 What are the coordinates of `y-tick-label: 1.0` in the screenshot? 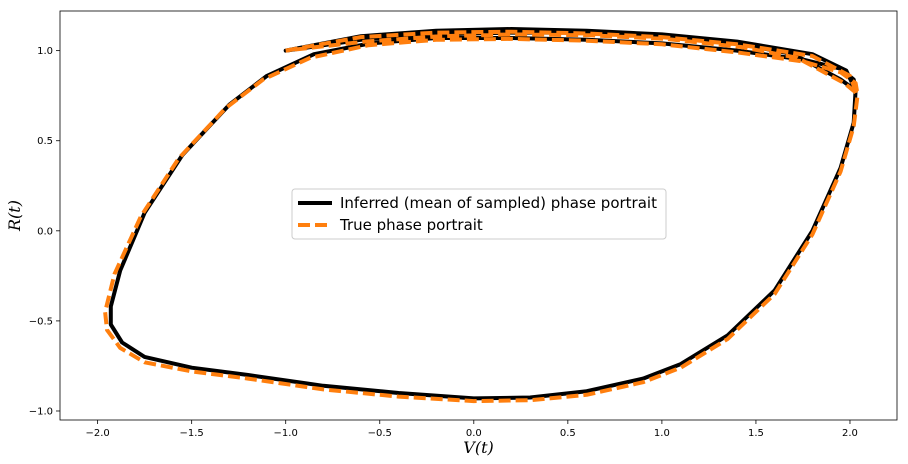 It's located at (45, 51).